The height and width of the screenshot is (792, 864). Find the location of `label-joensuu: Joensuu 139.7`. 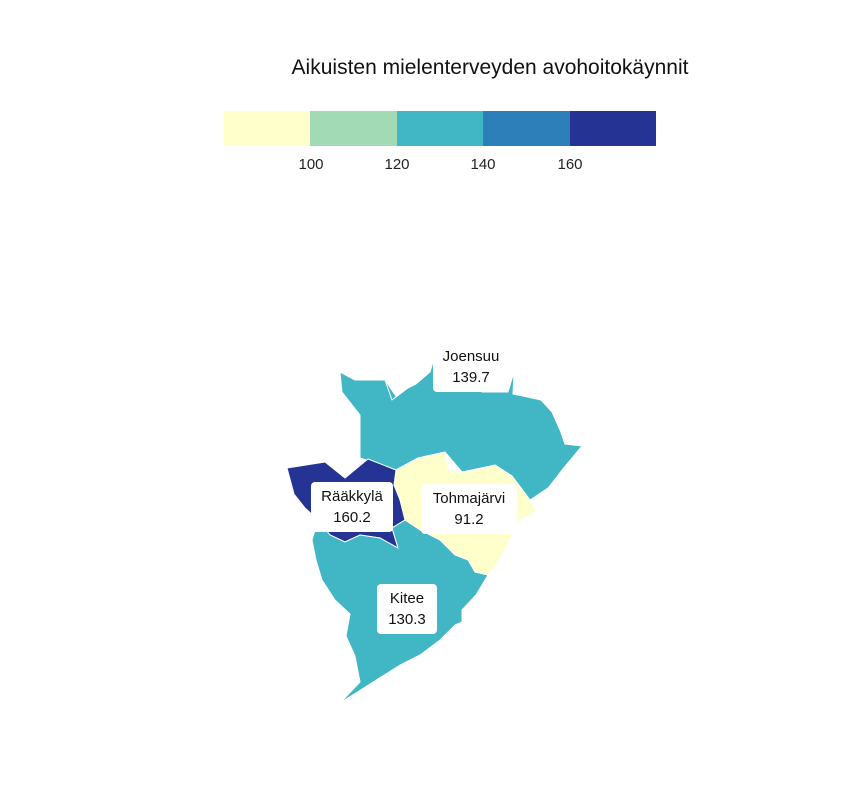

label-joensuu: Joensuu 139.7 is located at coordinates (471, 367).